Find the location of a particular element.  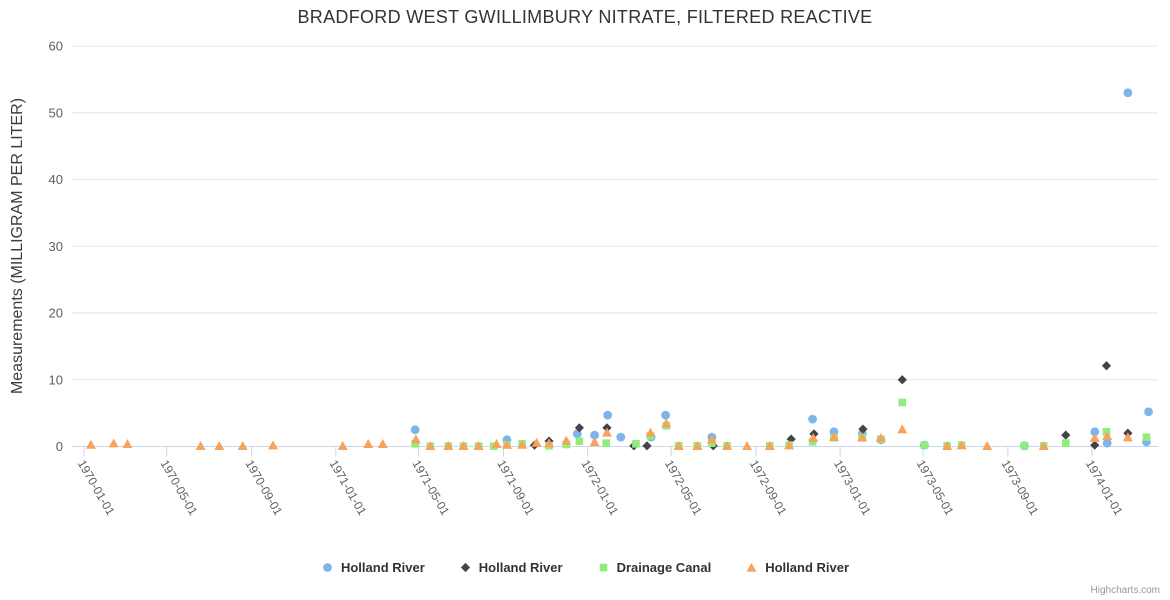

x-tick-label: 1970-05-01 is located at coordinates (179, 488).